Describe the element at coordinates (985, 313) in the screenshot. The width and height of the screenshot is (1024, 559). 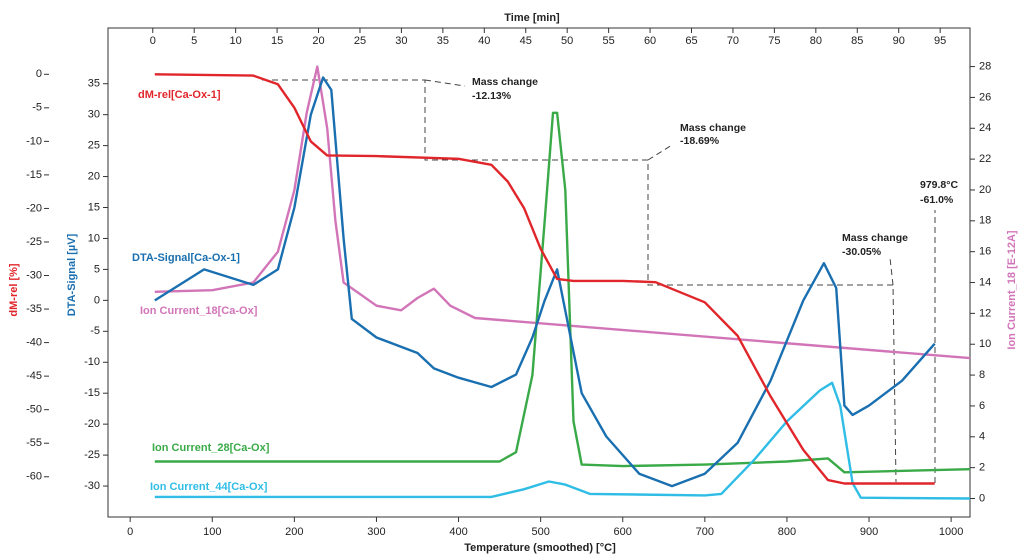
I see `y3-tick-label: 12` at that location.